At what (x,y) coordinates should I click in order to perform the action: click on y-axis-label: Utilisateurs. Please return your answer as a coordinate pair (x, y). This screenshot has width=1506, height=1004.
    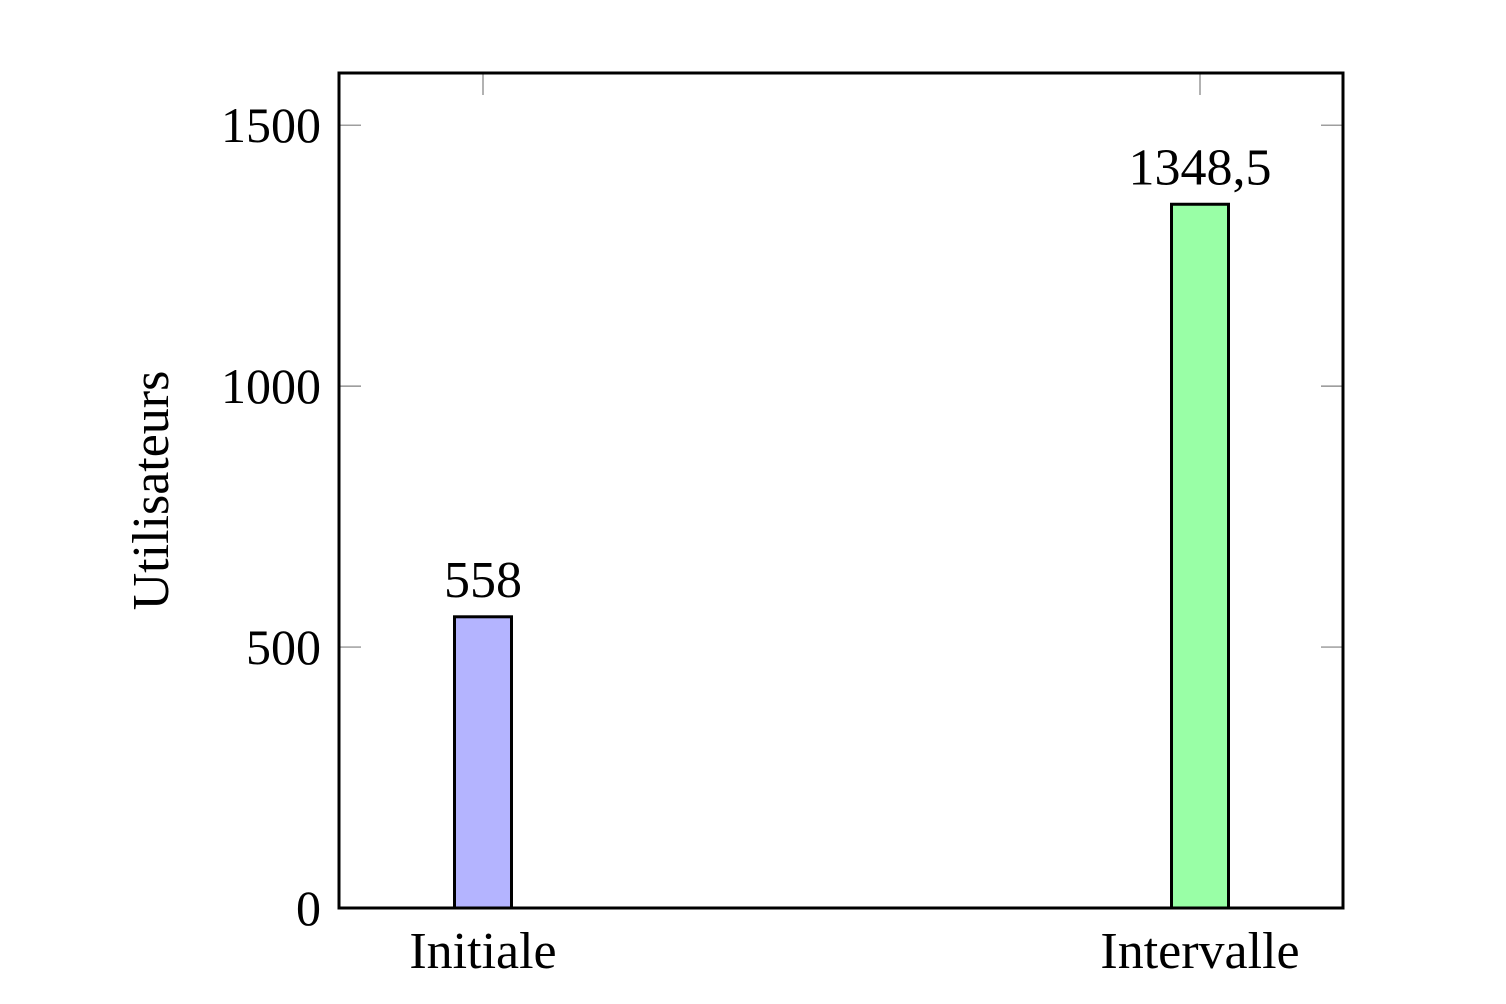
    Looking at the image, I should click on (151, 491).